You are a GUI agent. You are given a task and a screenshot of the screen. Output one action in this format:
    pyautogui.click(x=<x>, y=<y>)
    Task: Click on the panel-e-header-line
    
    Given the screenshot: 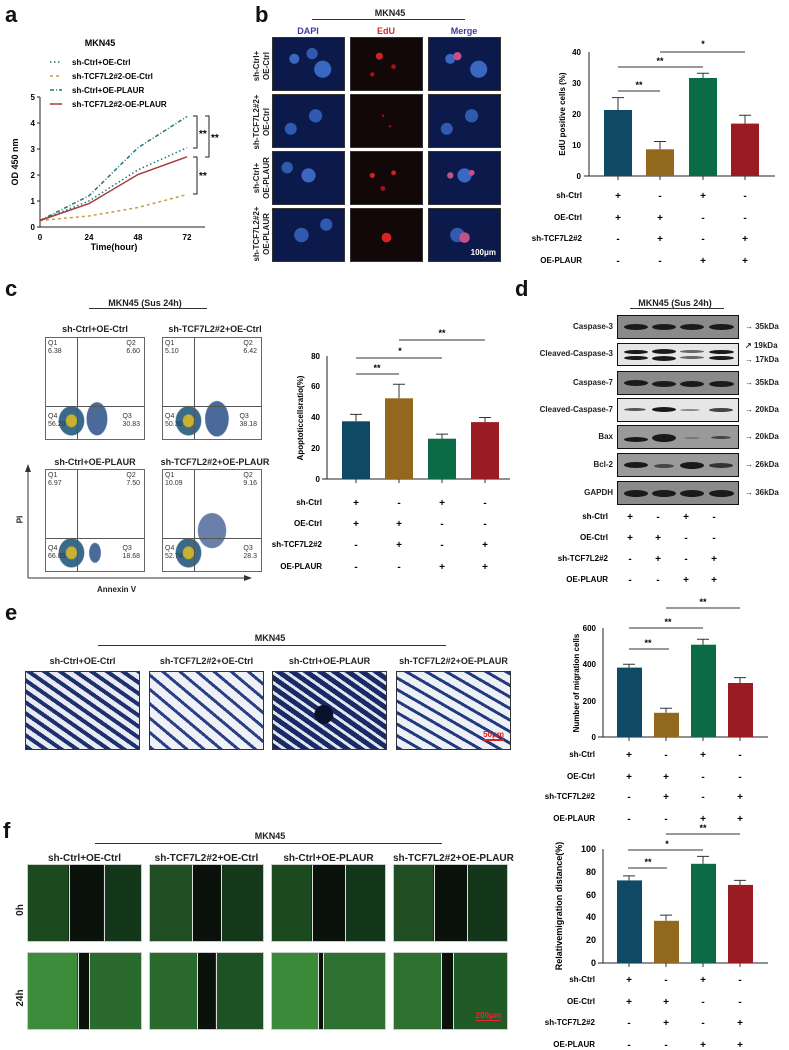 What is the action you would take?
    pyautogui.click(x=272, y=645)
    